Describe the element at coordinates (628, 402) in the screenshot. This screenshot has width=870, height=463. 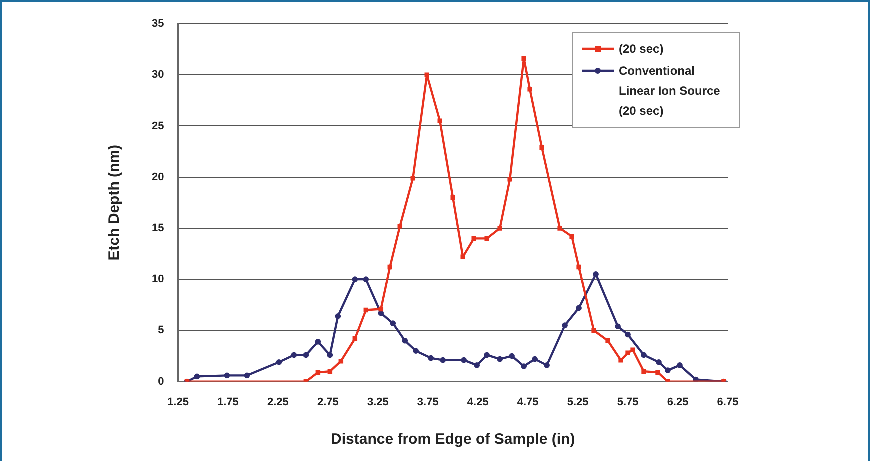
I see `x-tick-label: 5.75` at that location.